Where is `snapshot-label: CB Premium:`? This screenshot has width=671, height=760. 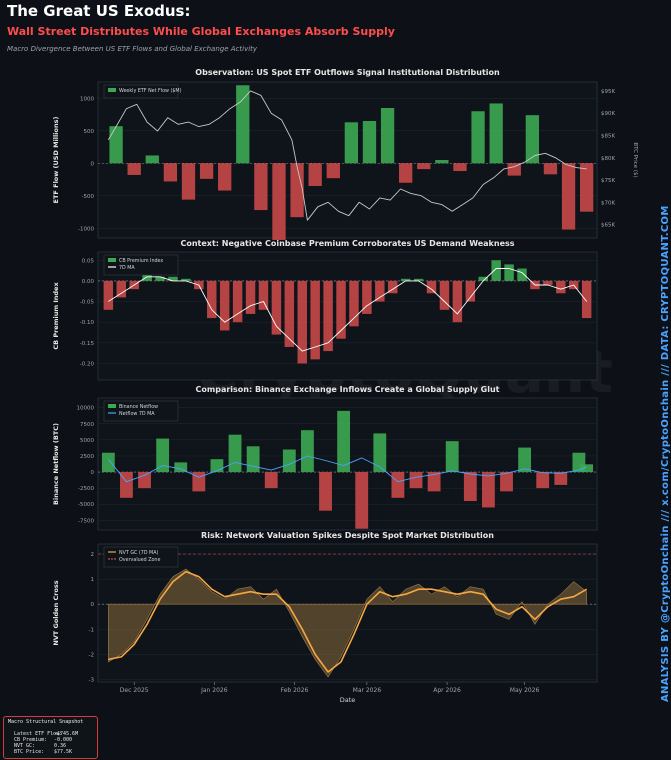
snapshot-label: CB Premium: is located at coordinates (31, 740).